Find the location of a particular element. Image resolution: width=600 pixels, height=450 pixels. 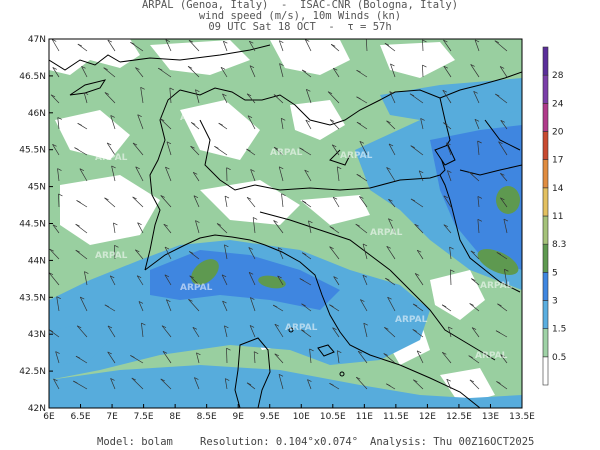

border-switzerland-italy is located at coordinates (310, 106).